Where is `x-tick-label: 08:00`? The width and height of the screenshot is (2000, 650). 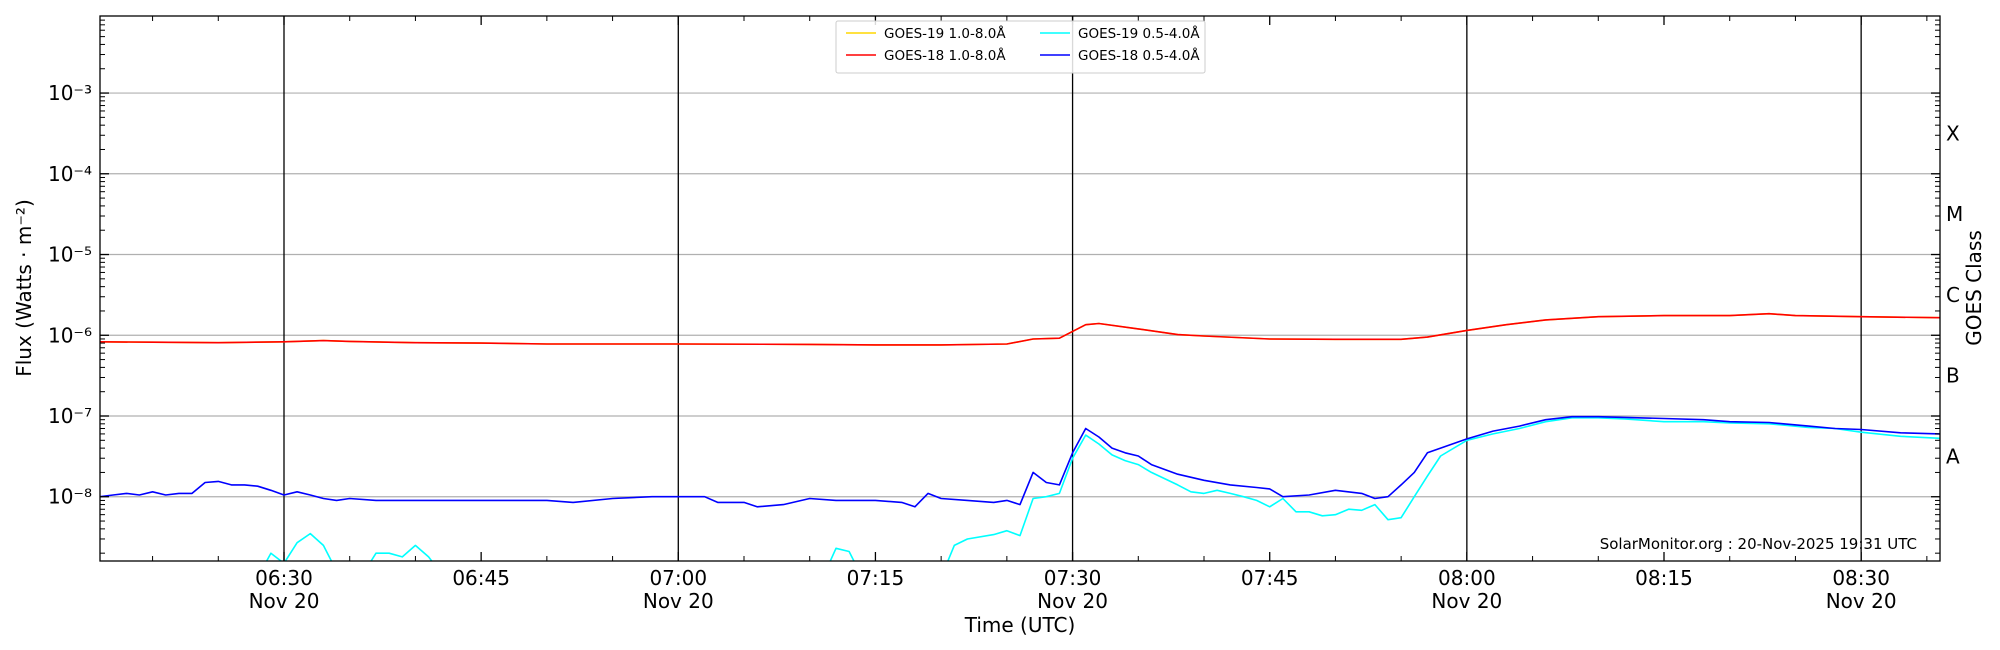
x-tick-label: 08:00 is located at coordinates (1467, 578).